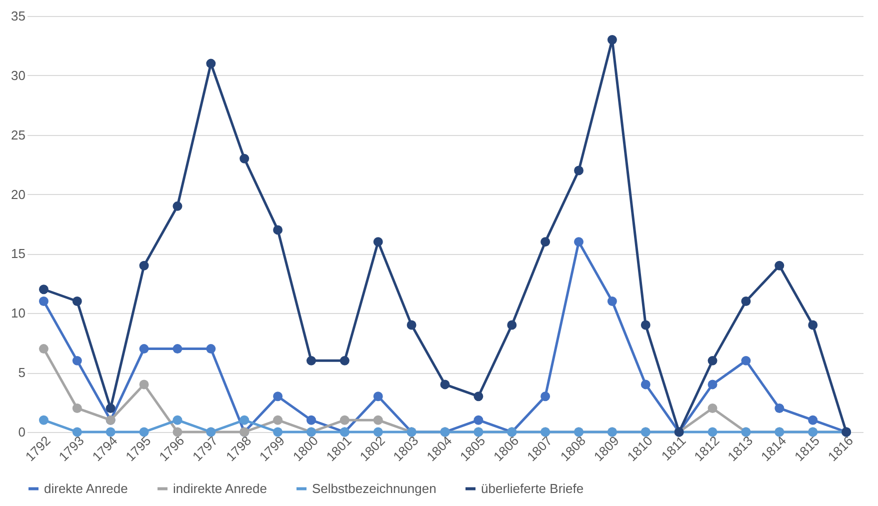 The height and width of the screenshot is (506, 878). I want to click on y-tick-label: 15, so click(18, 254).